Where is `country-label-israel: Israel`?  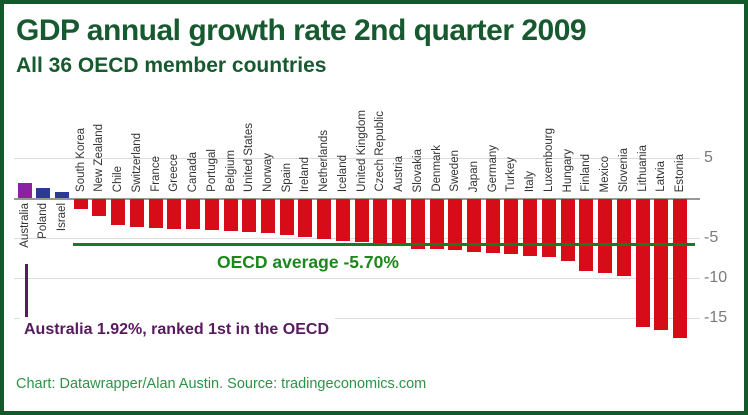
country-label-israel: Israel is located at coordinates (61, 217).